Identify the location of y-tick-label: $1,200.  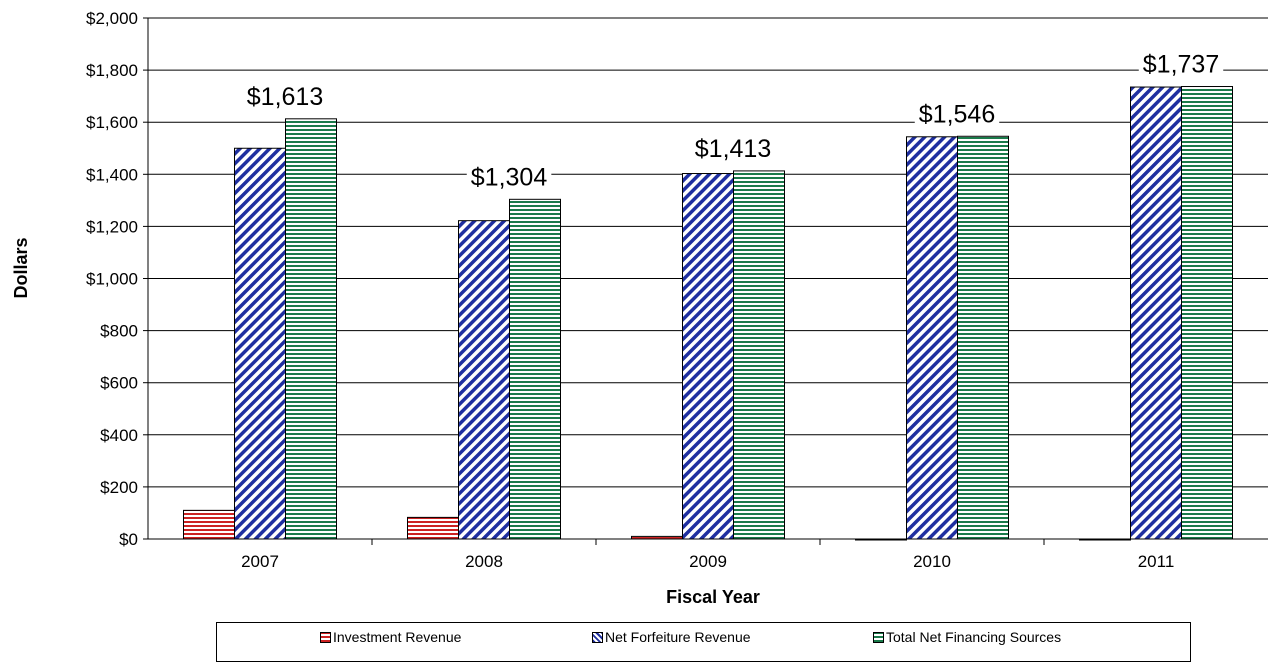
(112, 226).